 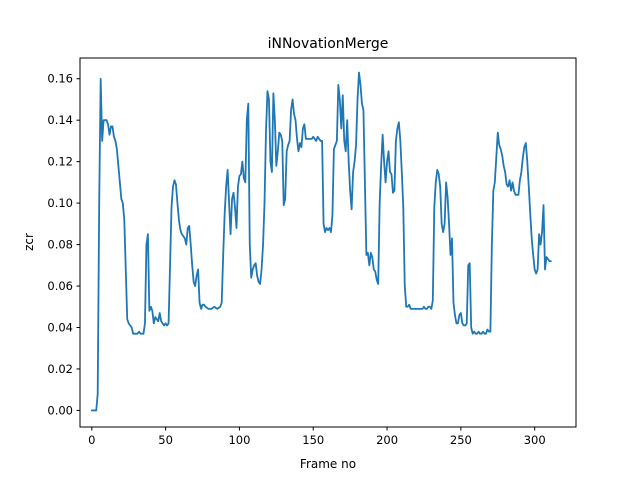 What do you see at coordinates (313, 440) in the screenshot?
I see `x-tick-label: 150` at bounding box center [313, 440].